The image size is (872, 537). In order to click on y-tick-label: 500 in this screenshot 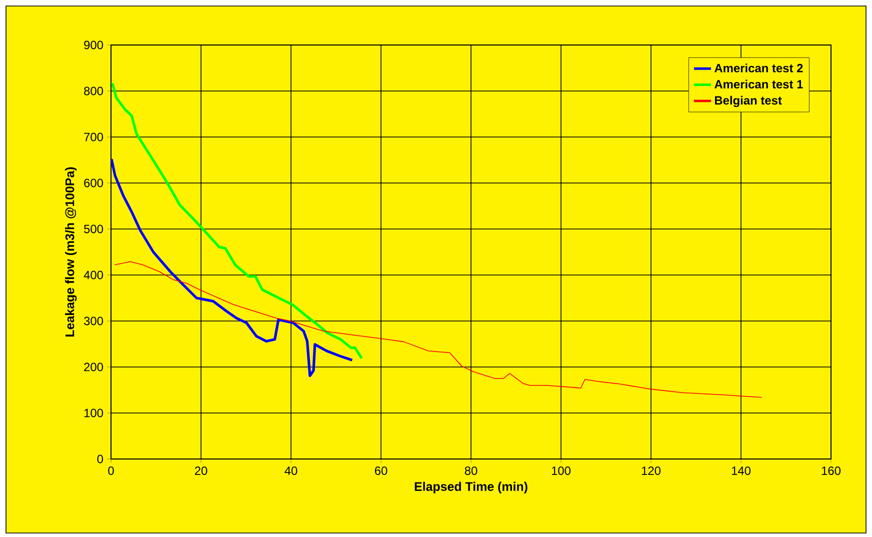, I will do `click(94, 229)`.